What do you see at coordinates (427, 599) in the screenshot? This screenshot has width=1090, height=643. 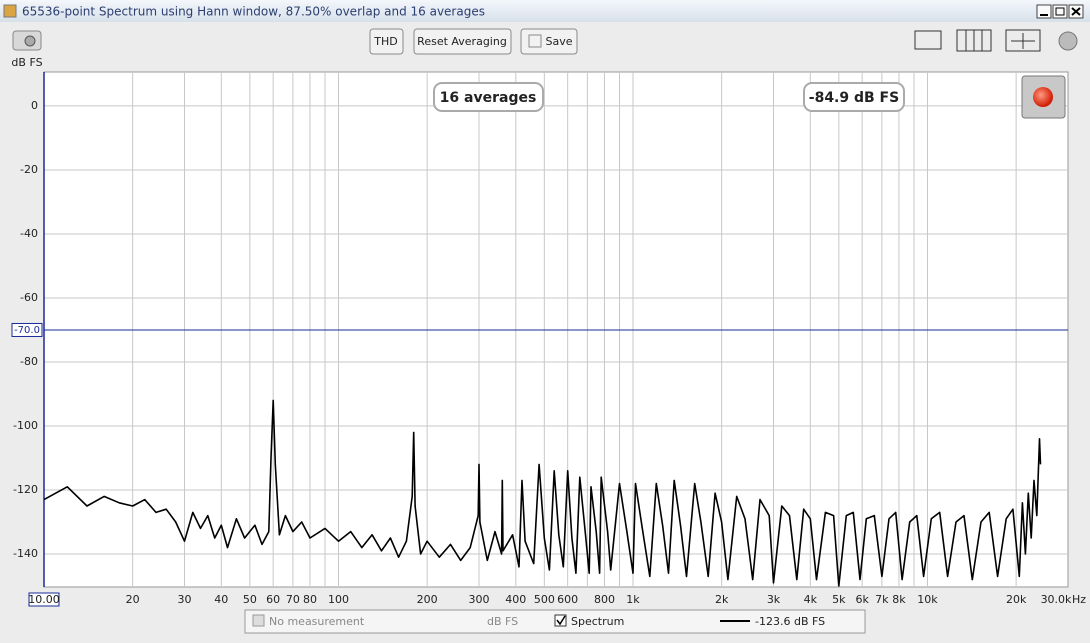 I see `x-tick-label: 200` at bounding box center [427, 599].